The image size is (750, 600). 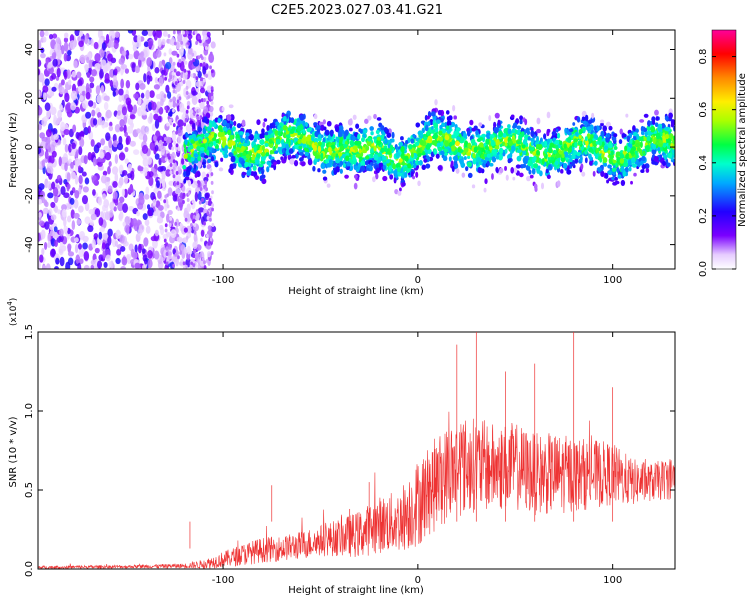 What do you see at coordinates (29, 411) in the screenshot?
I see `y-tick-label: 1.0` at bounding box center [29, 411].